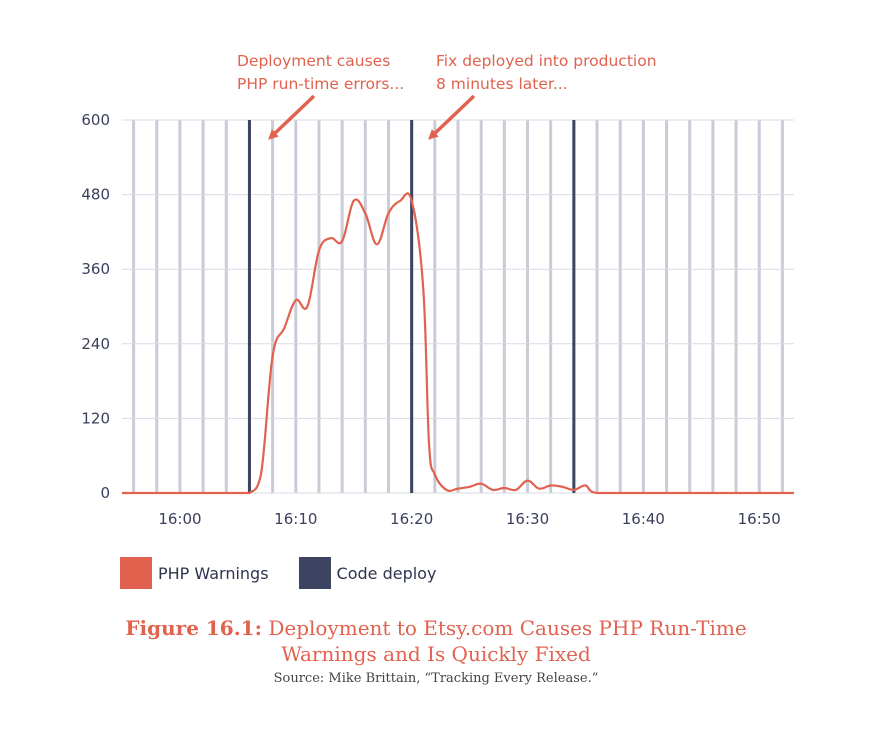 The width and height of the screenshot is (872, 749). I want to click on php-warnings-swatch, so click(136, 573).